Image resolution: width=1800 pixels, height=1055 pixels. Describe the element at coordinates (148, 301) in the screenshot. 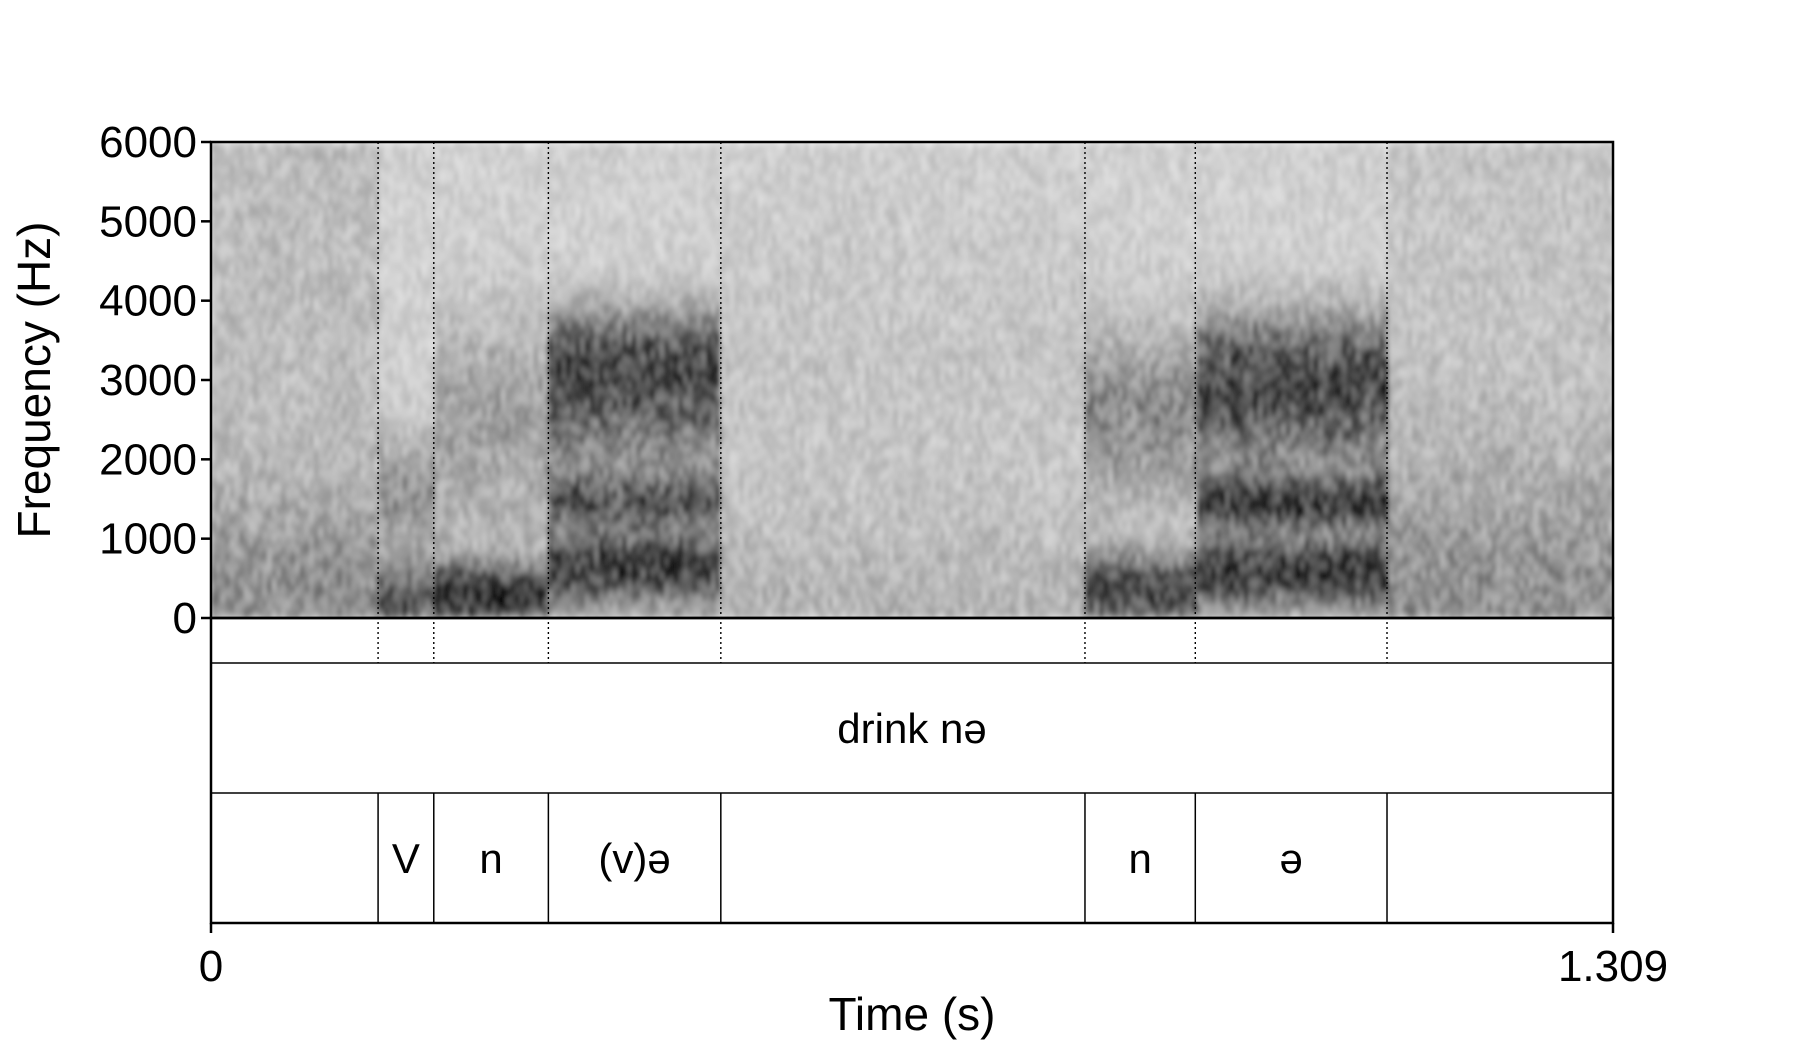

I see `y-tick-label: 4000` at that location.